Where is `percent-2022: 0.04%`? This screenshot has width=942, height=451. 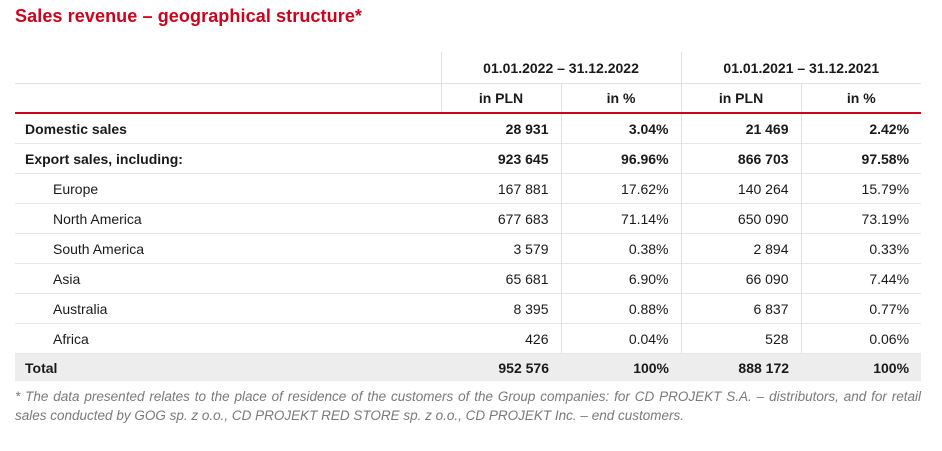
percent-2022: 0.04% is located at coordinates (621, 338).